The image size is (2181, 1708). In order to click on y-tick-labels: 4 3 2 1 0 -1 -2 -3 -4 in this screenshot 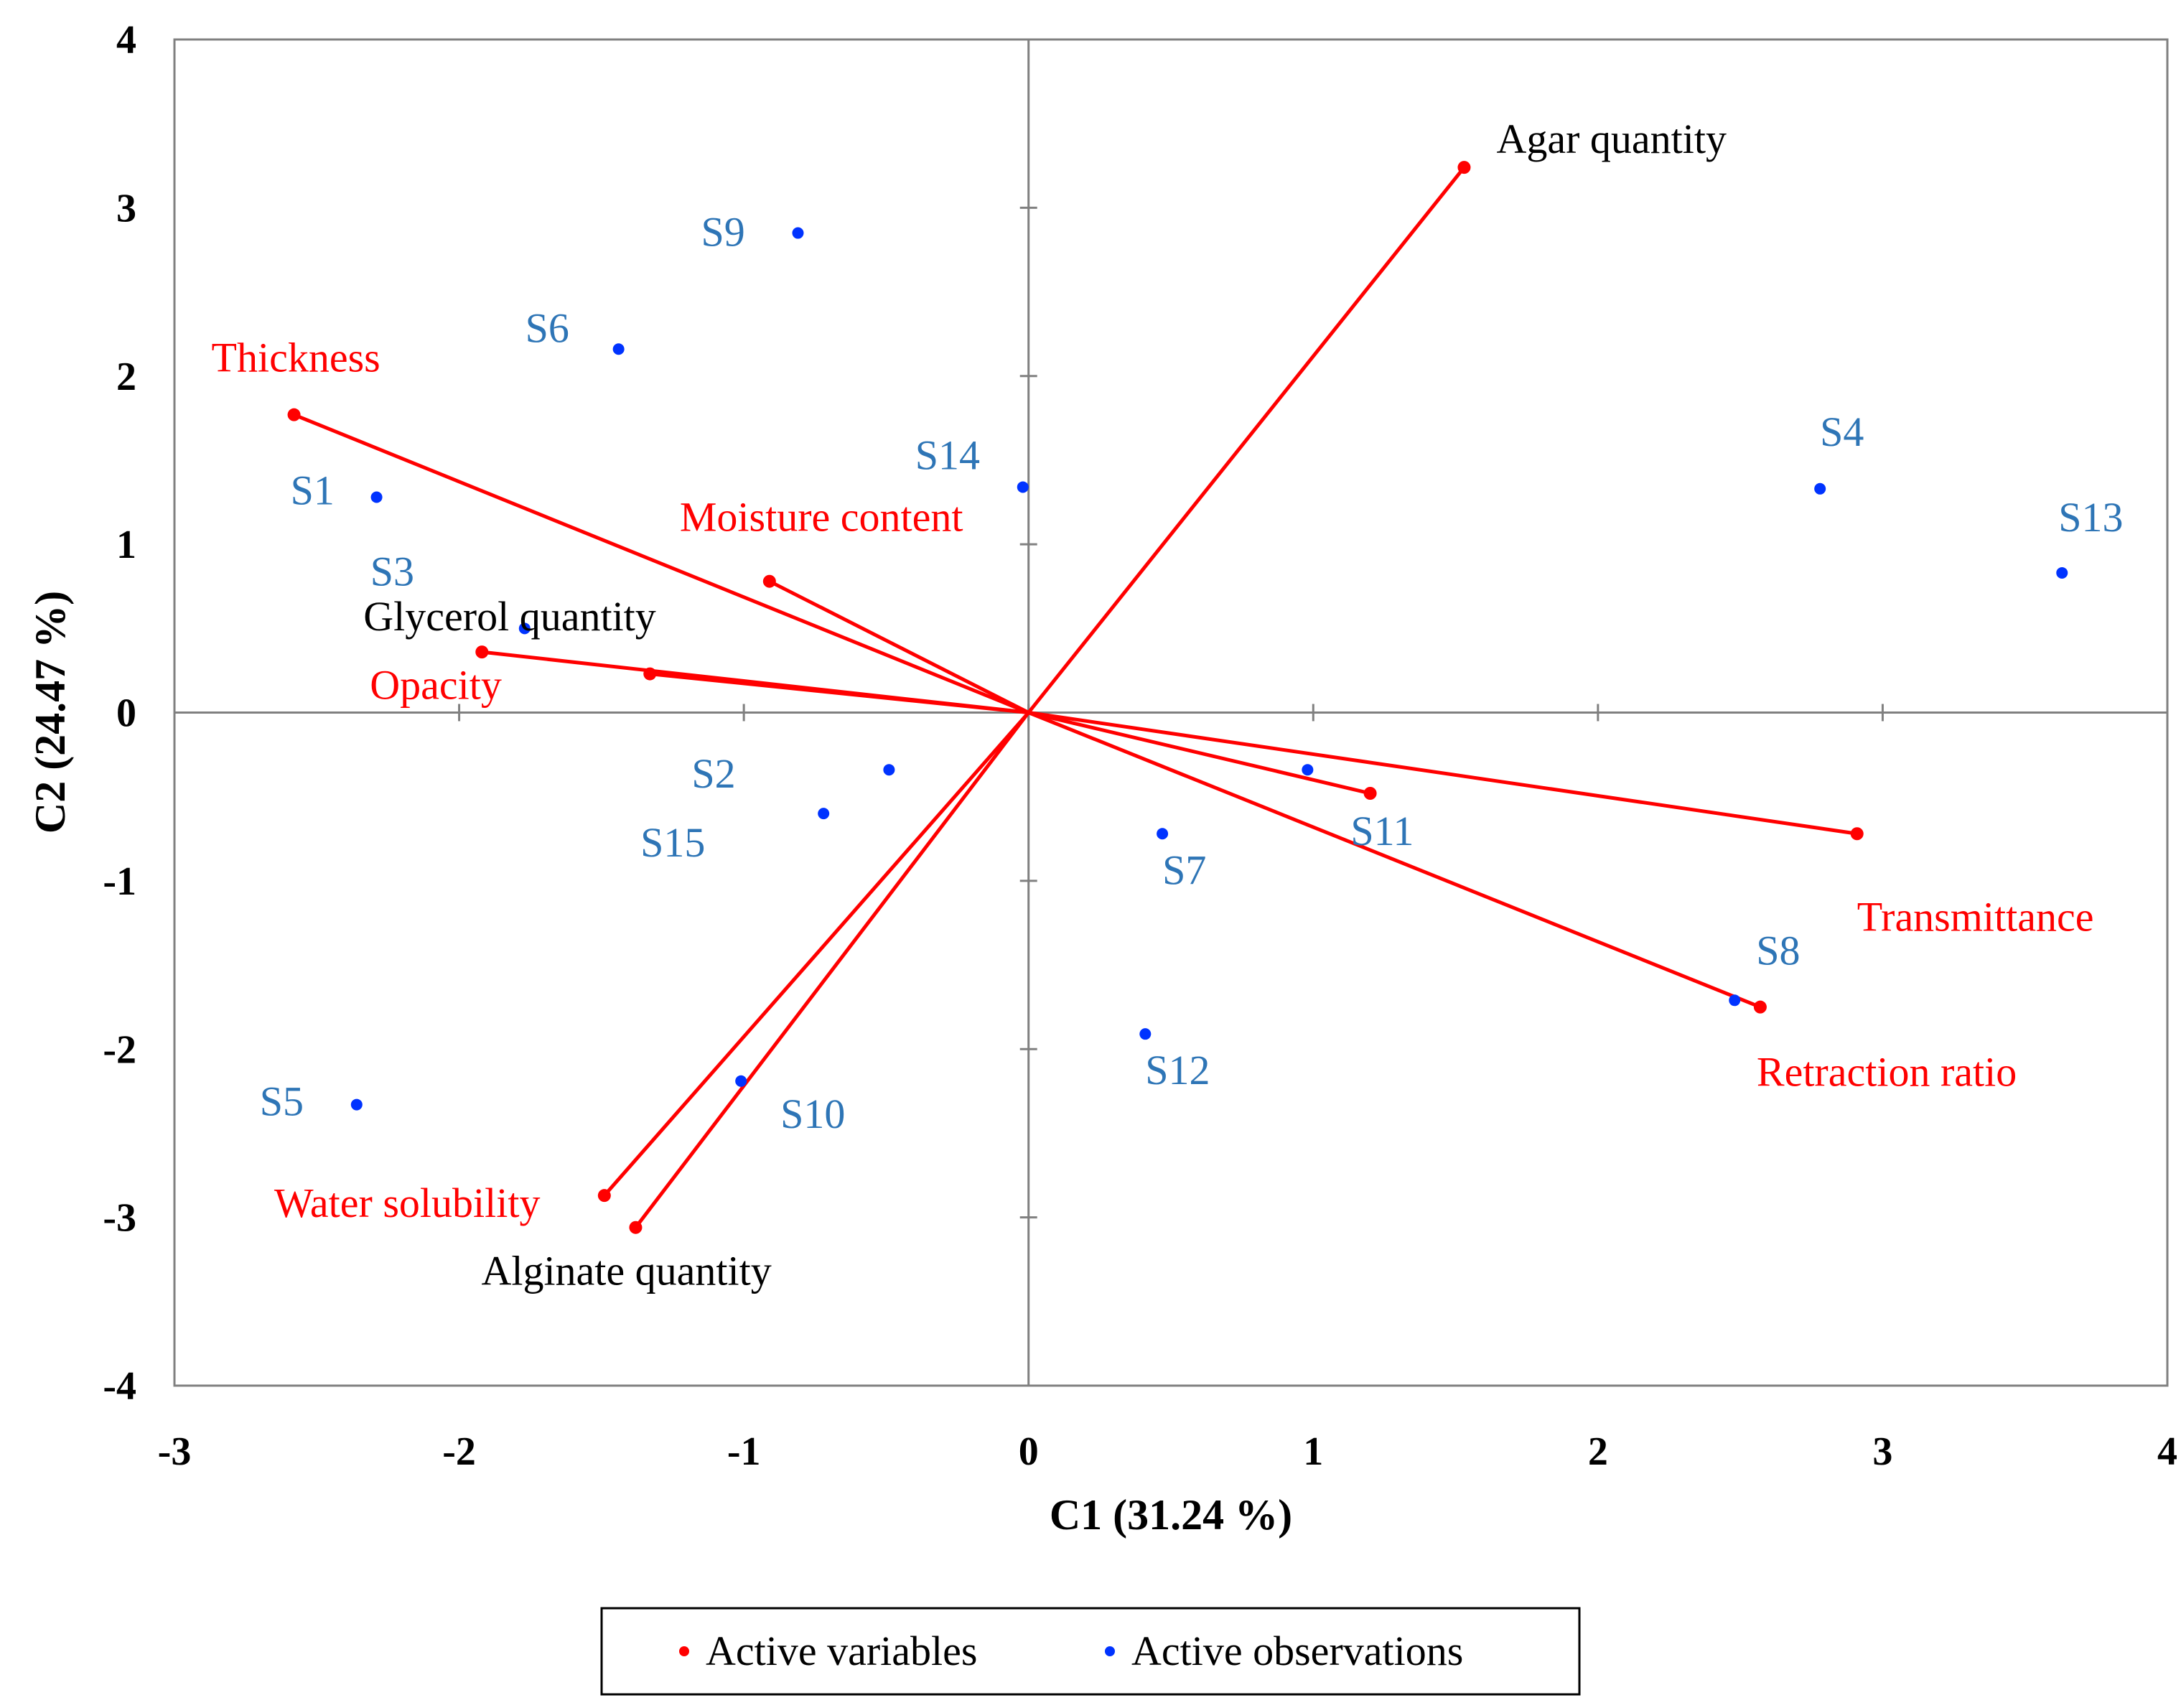, I will do `click(119, 713)`.